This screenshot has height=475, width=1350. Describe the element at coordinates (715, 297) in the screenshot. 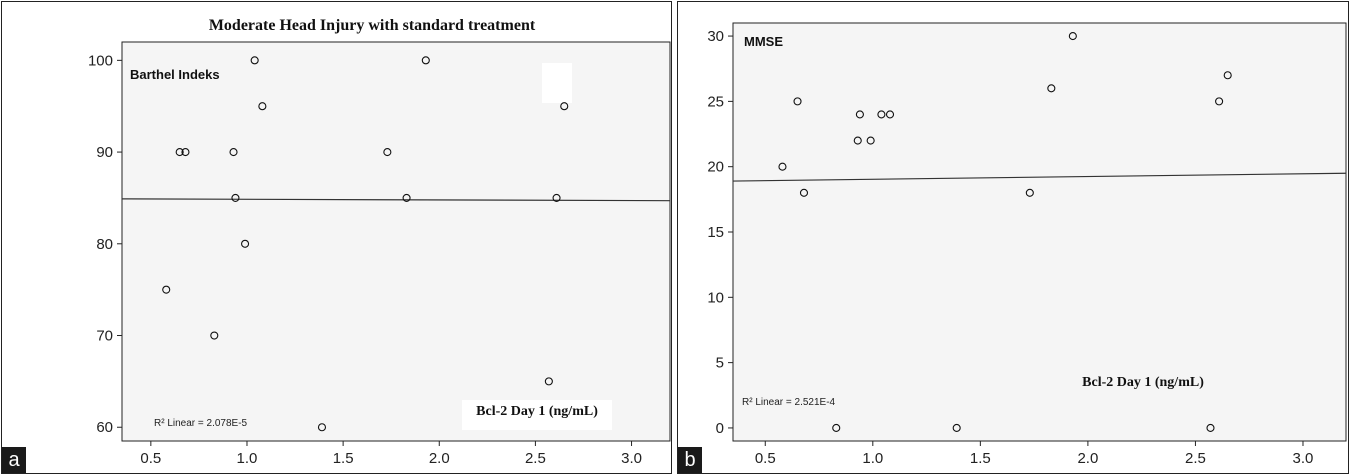

I see `y-tick-label: 10` at that location.